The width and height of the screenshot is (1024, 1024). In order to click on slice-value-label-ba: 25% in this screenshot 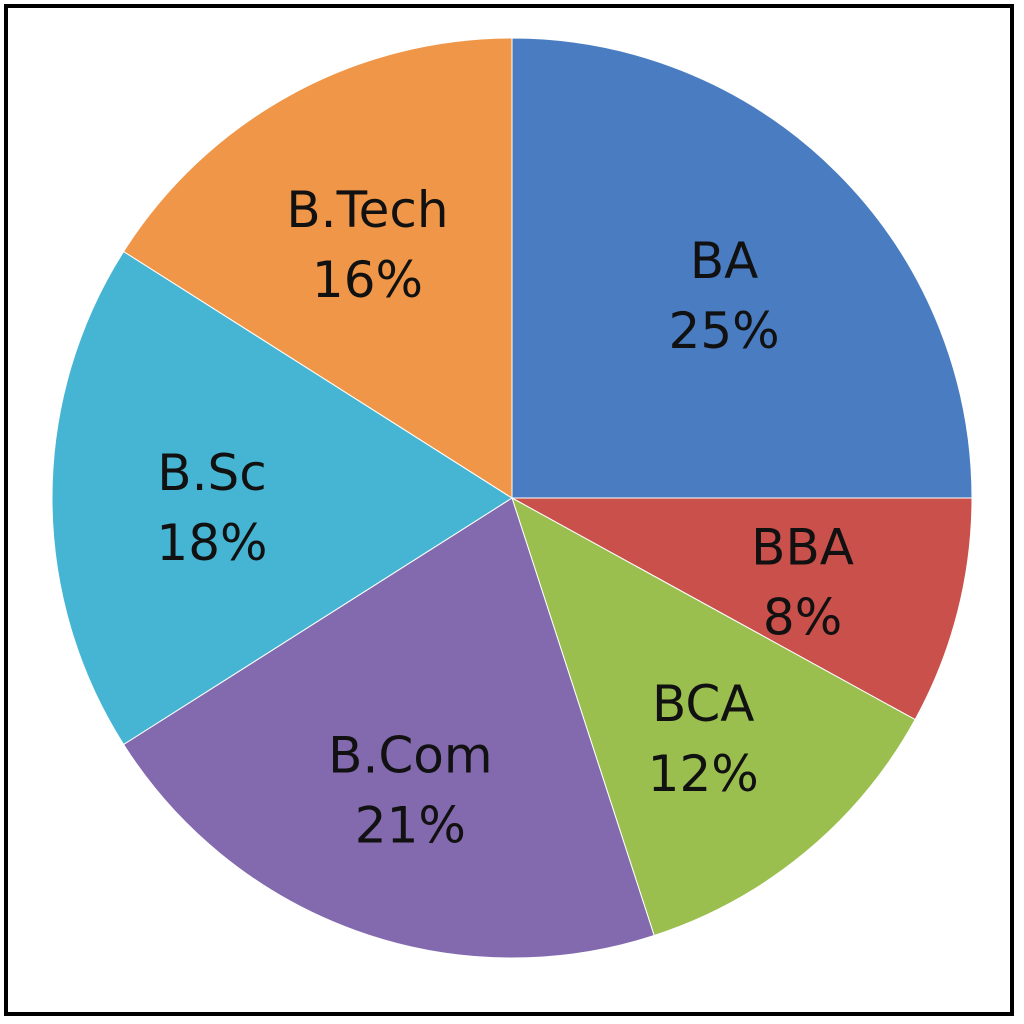, I will do `click(724, 331)`.